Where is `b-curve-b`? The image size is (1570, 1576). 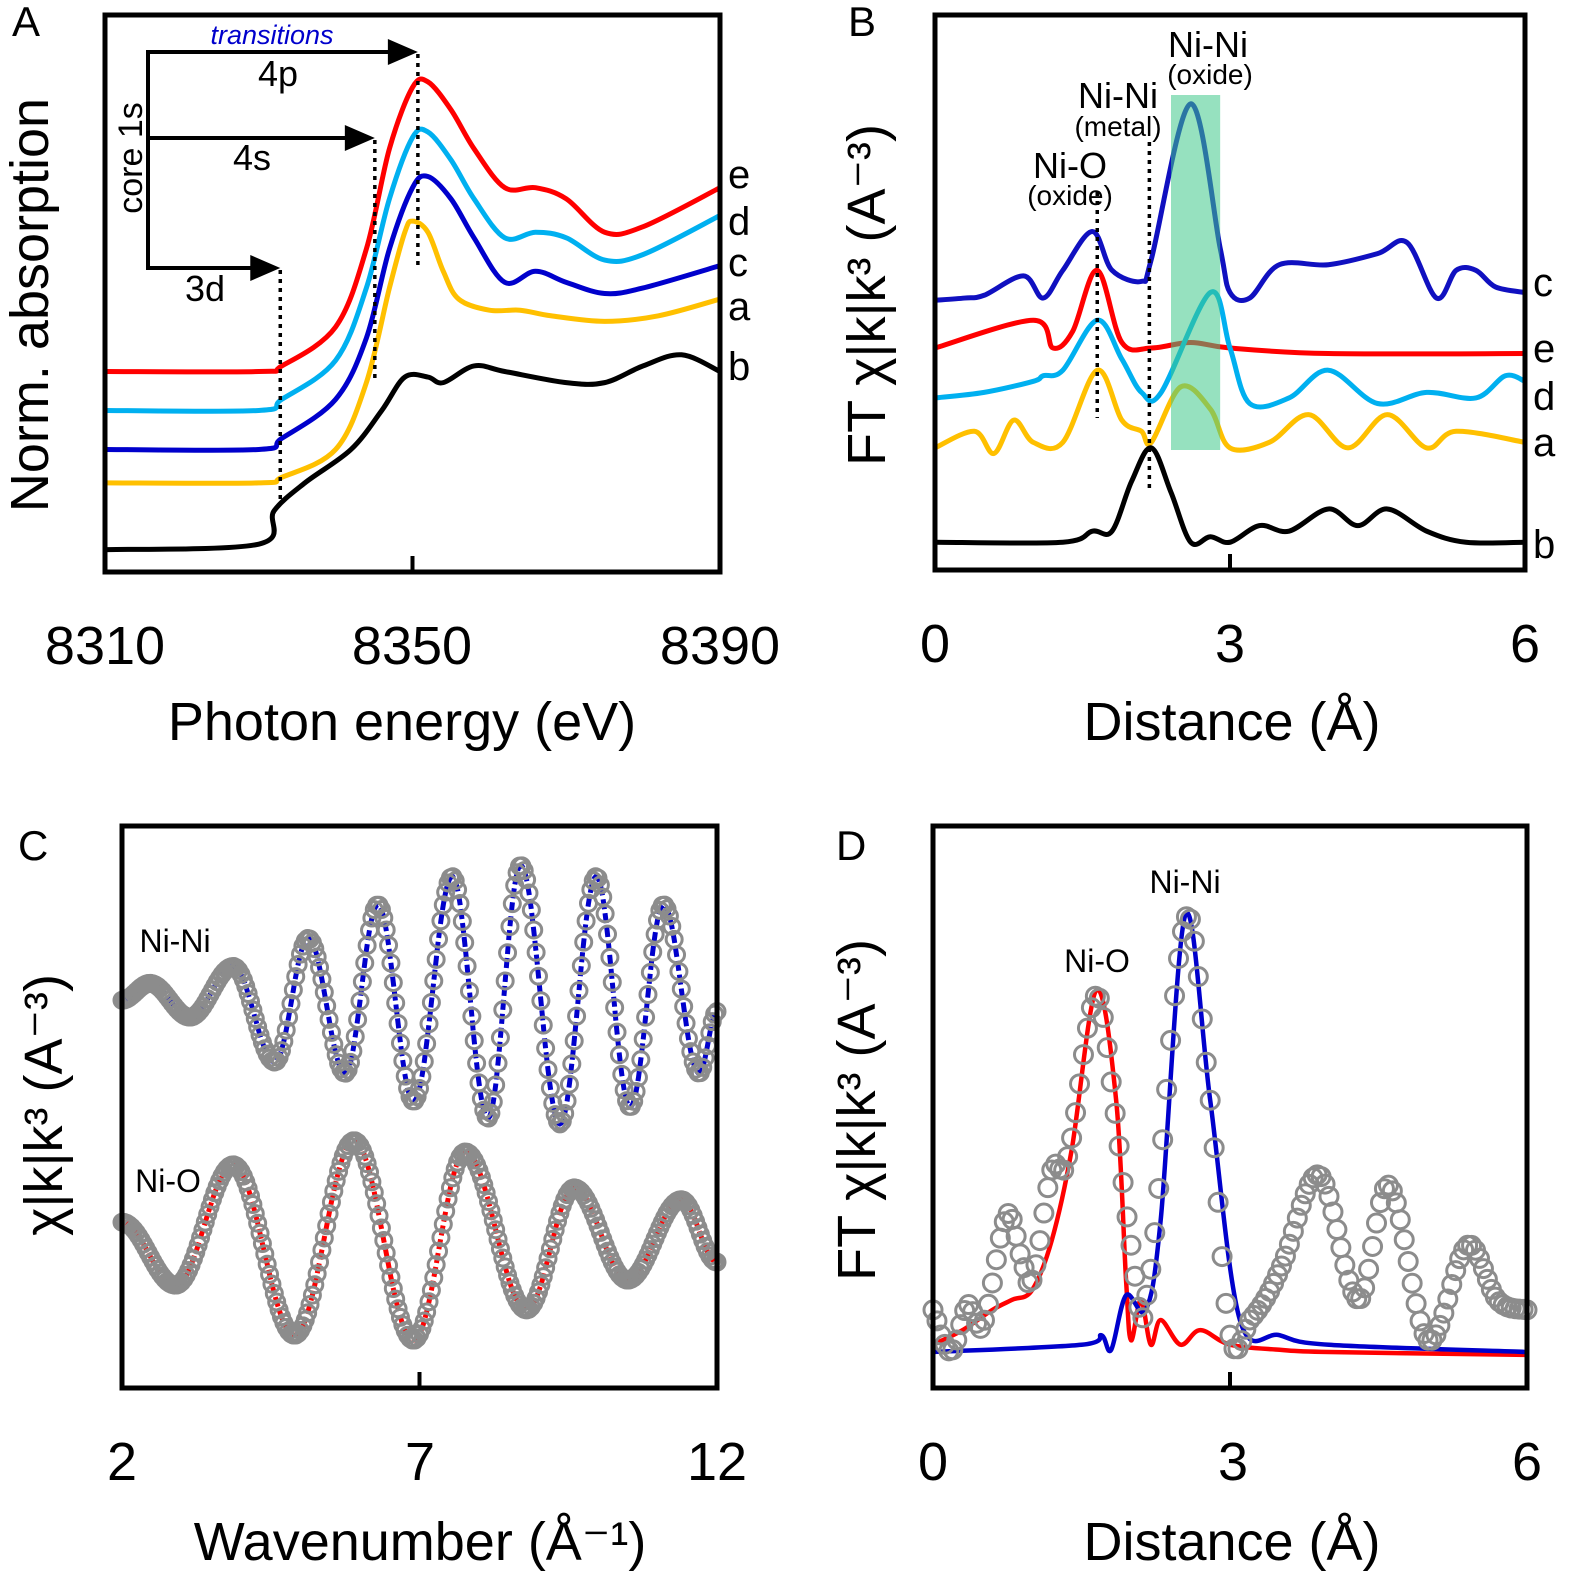
b-curve-b is located at coordinates (1230, 496).